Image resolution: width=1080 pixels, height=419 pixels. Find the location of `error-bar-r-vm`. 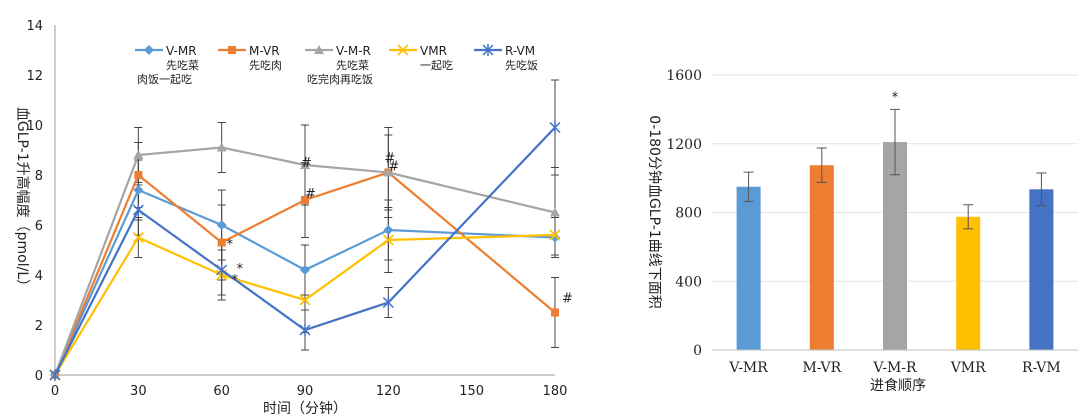

error-bar-r-vm is located at coordinates (1041, 189).